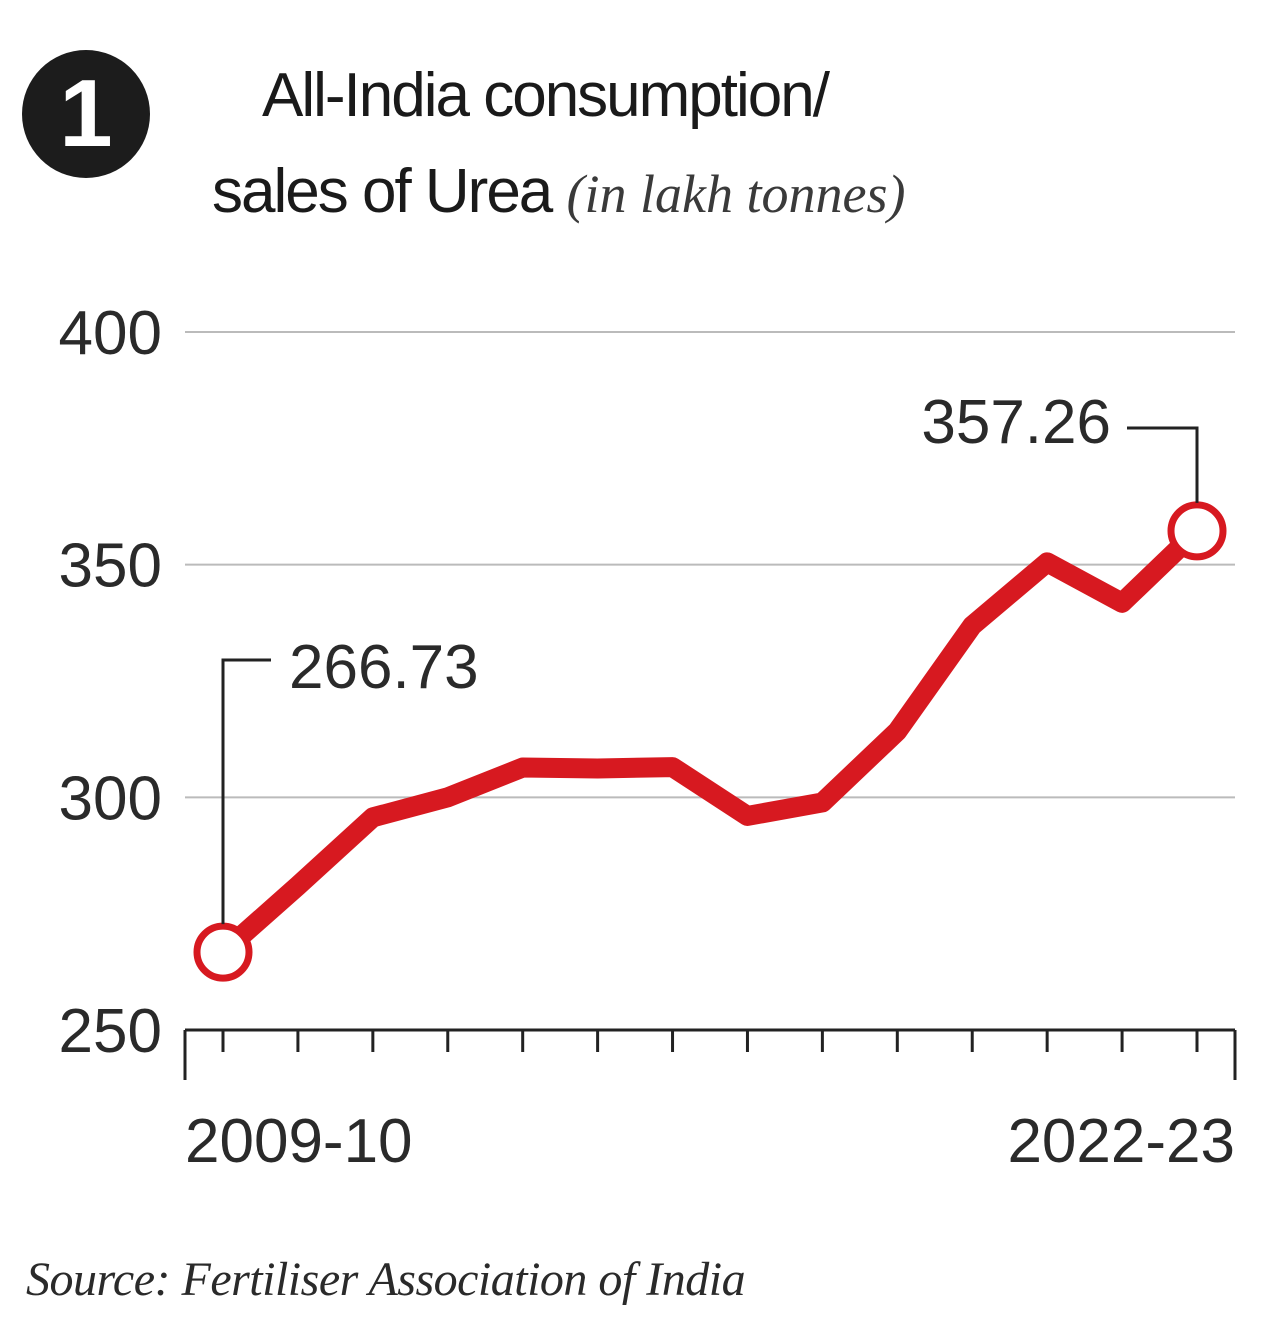 The image size is (1270, 1338). I want to click on chart-title-line2: sales of Urea (in lakh tonnes), so click(692, 193).